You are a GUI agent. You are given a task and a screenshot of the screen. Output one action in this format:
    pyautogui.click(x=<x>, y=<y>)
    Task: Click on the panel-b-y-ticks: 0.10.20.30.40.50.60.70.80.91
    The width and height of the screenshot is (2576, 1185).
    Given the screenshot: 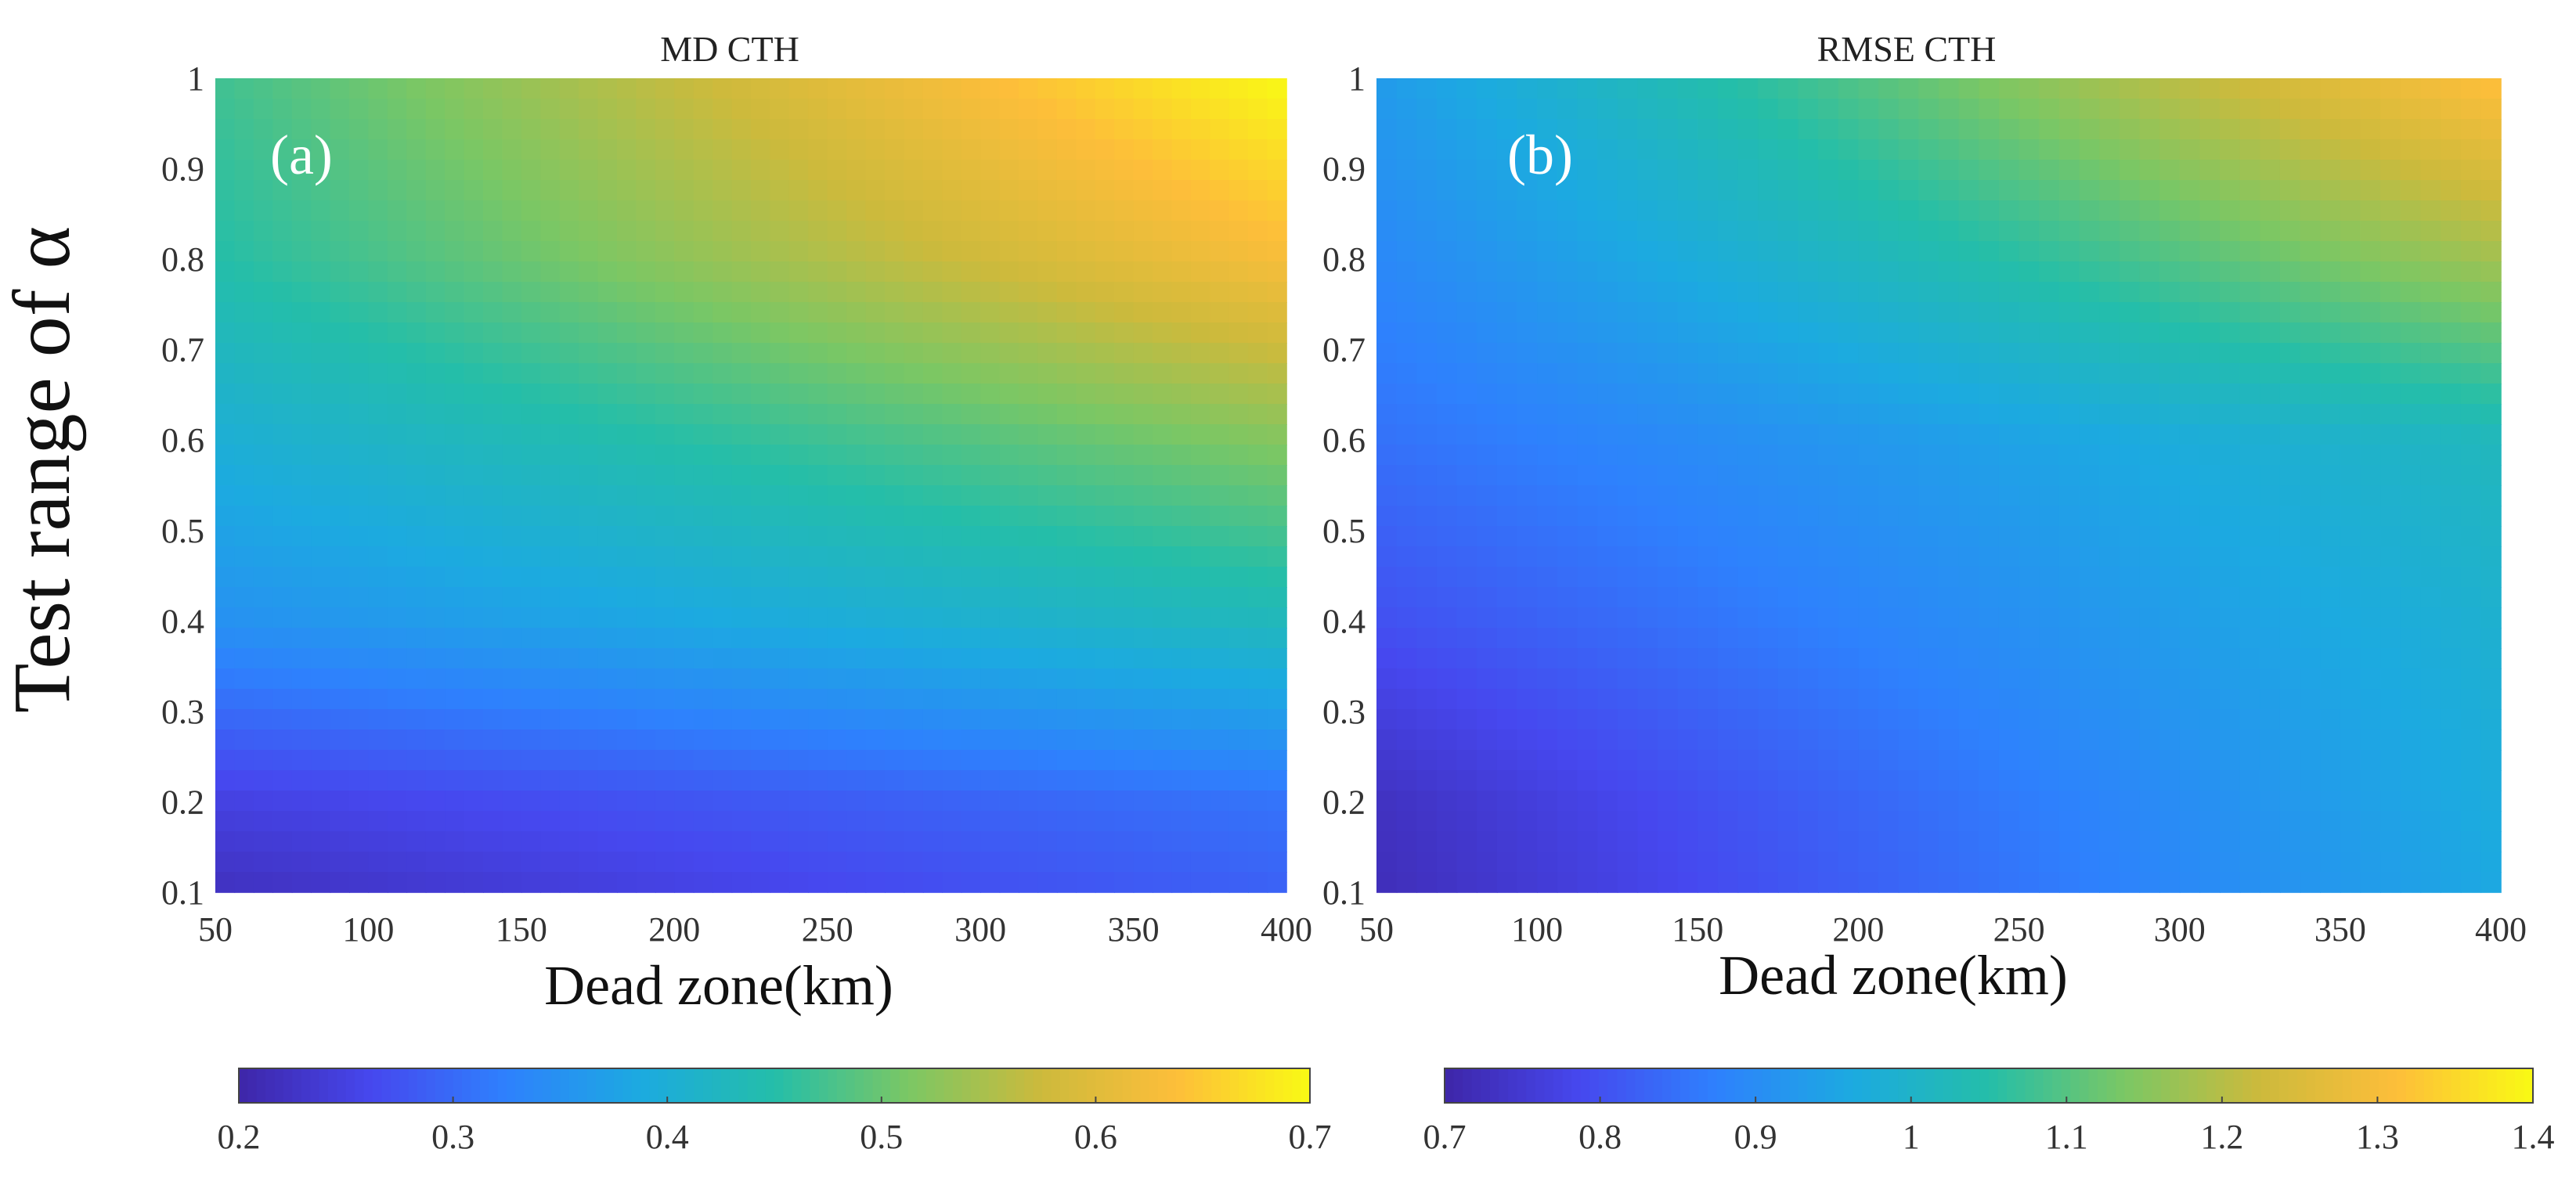 What is the action you would take?
    pyautogui.click(x=1344, y=486)
    